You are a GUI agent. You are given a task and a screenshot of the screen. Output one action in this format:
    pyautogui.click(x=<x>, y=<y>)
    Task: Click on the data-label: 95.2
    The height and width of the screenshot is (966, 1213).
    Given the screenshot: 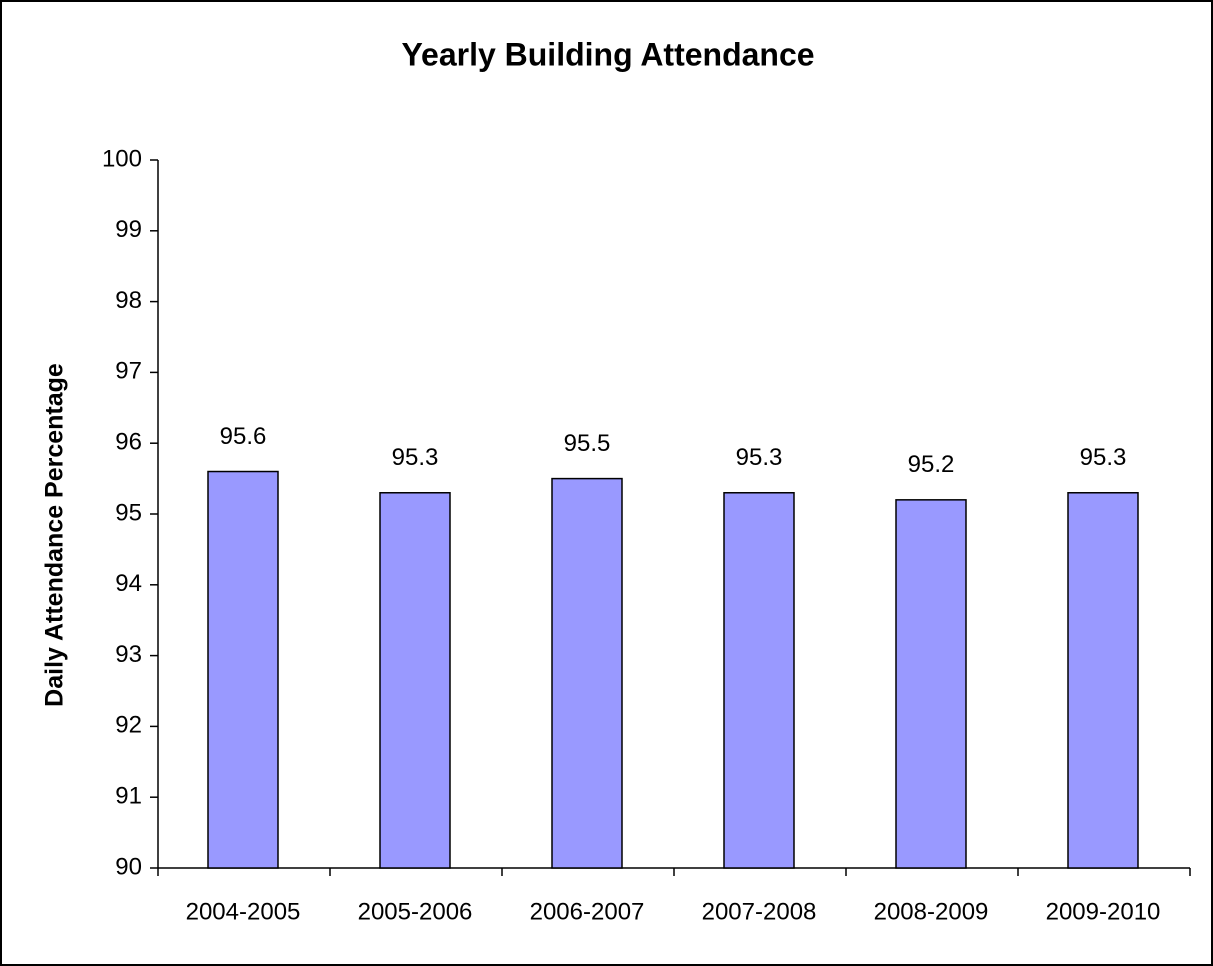 What is the action you would take?
    pyautogui.click(x=931, y=464)
    